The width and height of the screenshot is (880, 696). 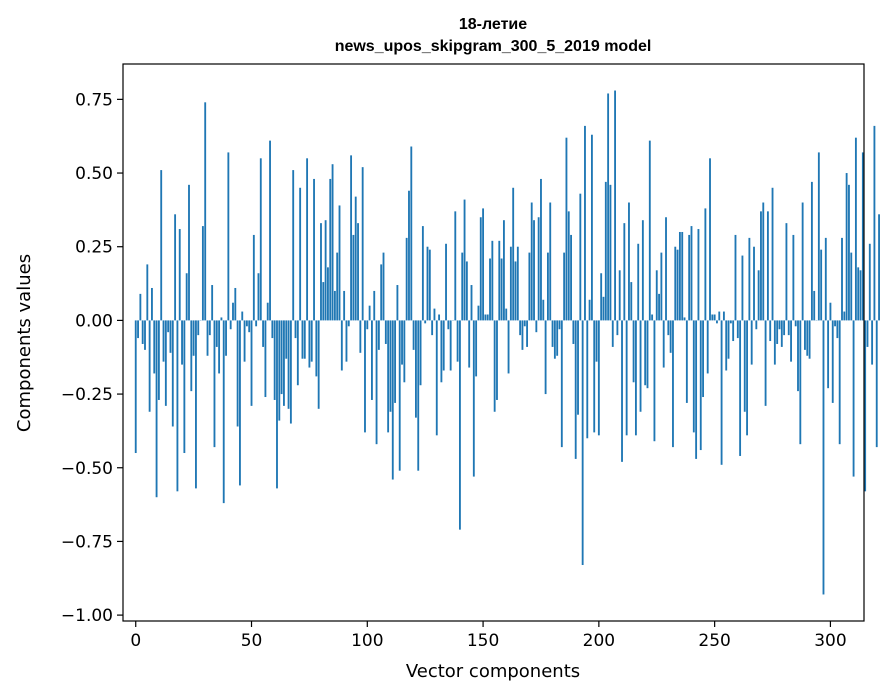 I want to click on x-tick-label-0: 0, so click(x=135, y=641).